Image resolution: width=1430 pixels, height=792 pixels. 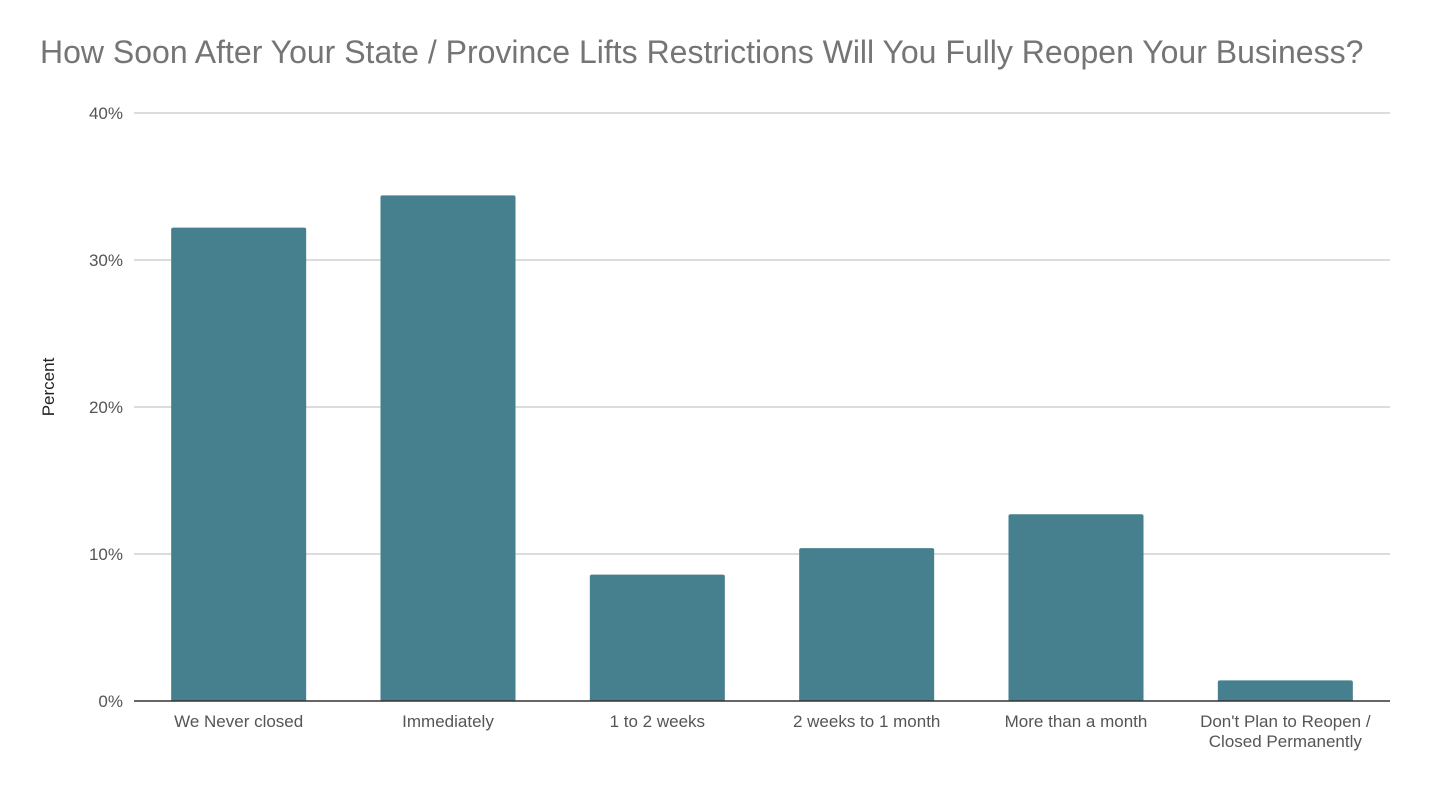 I want to click on y-tick-label: 20%, so click(x=106, y=407).